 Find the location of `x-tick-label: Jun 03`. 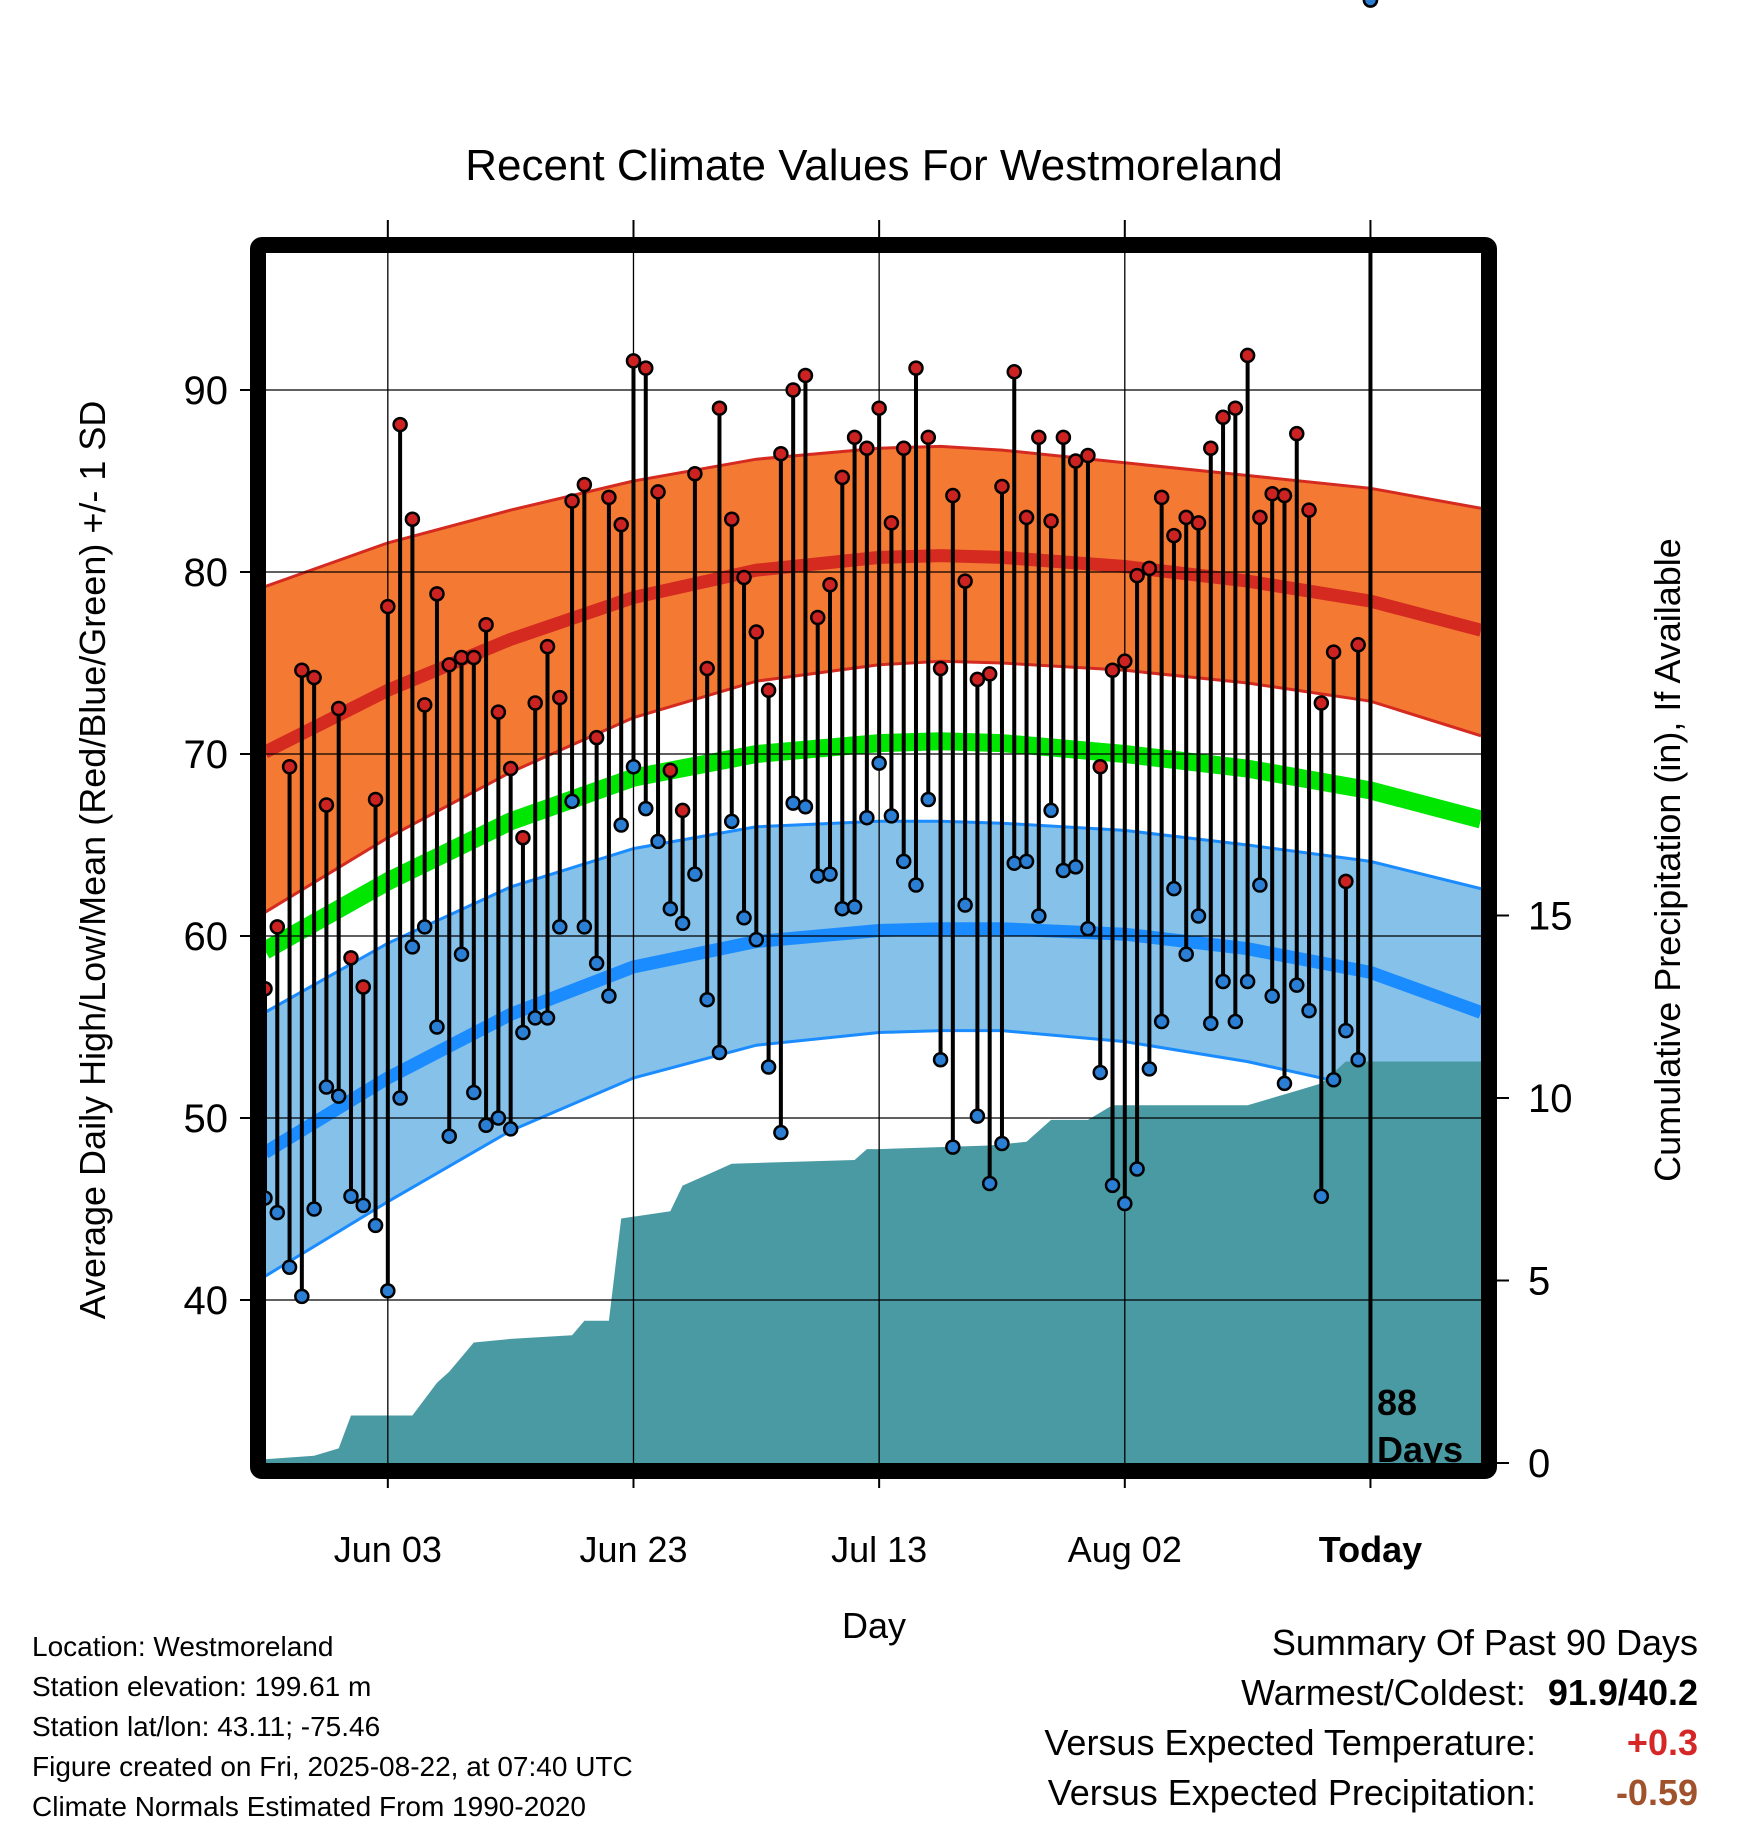

x-tick-label: Jun 03 is located at coordinates (388, 1549).